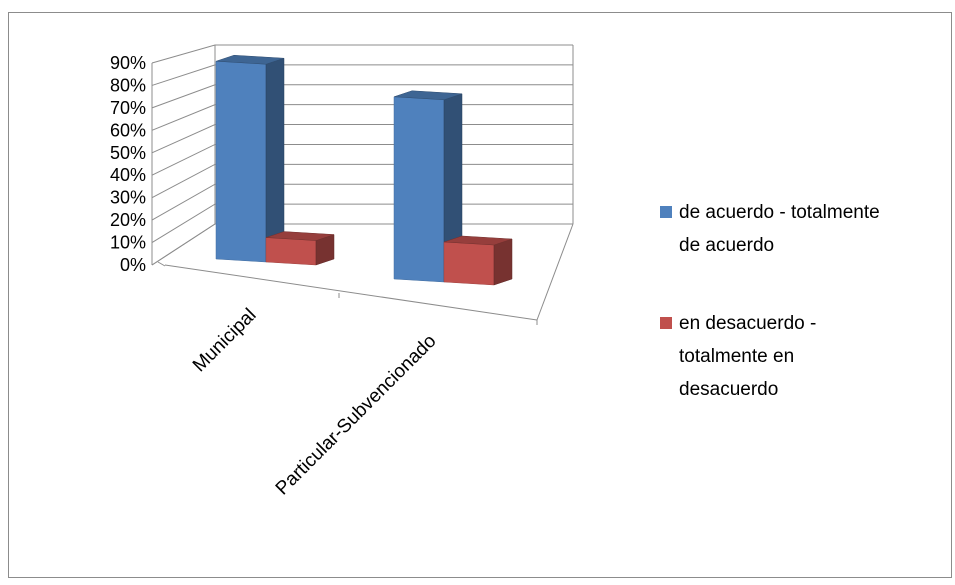  What do you see at coordinates (128, 220) in the screenshot?
I see `y-tick-label: 20%` at bounding box center [128, 220].